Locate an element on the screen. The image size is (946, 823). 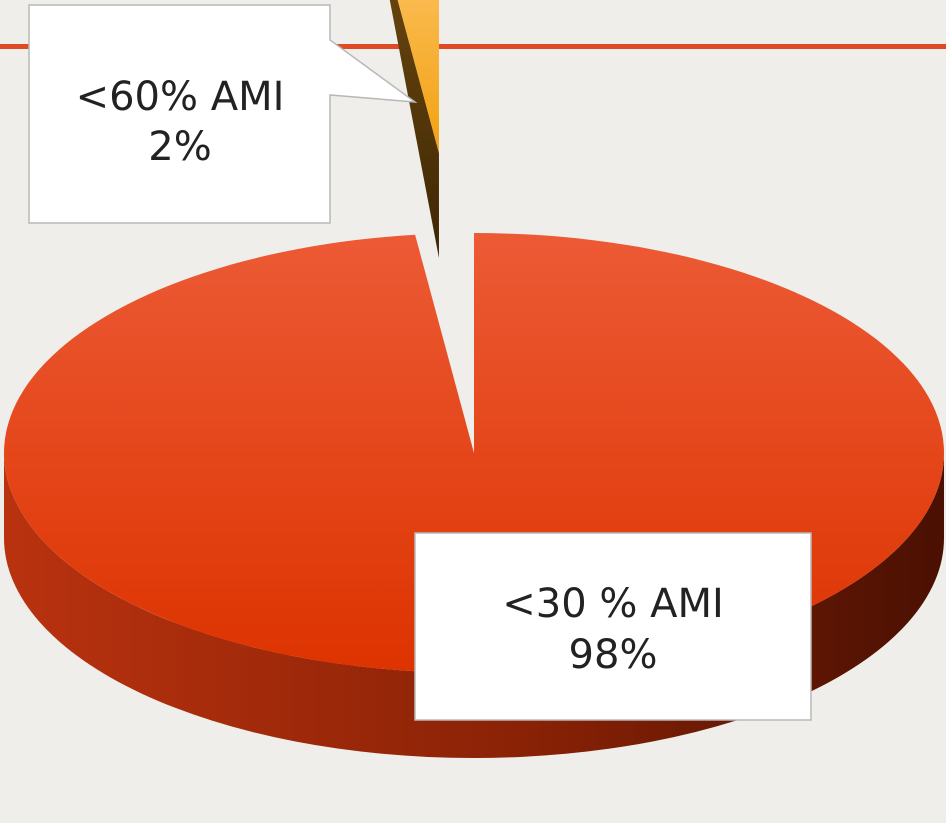
callout-box-large is located at coordinates (613, 626).